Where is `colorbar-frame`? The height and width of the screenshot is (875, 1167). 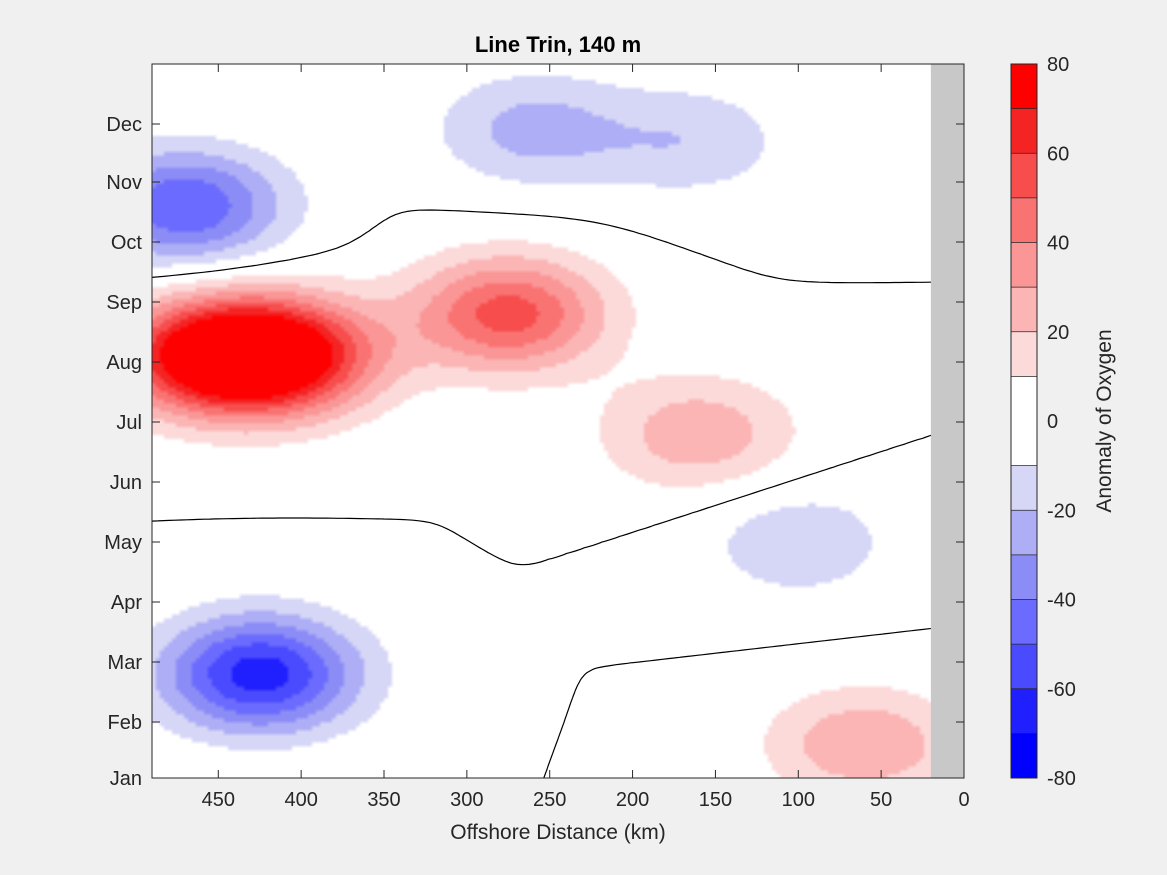
colorbar-frame is located at coordinates (1024, 421).